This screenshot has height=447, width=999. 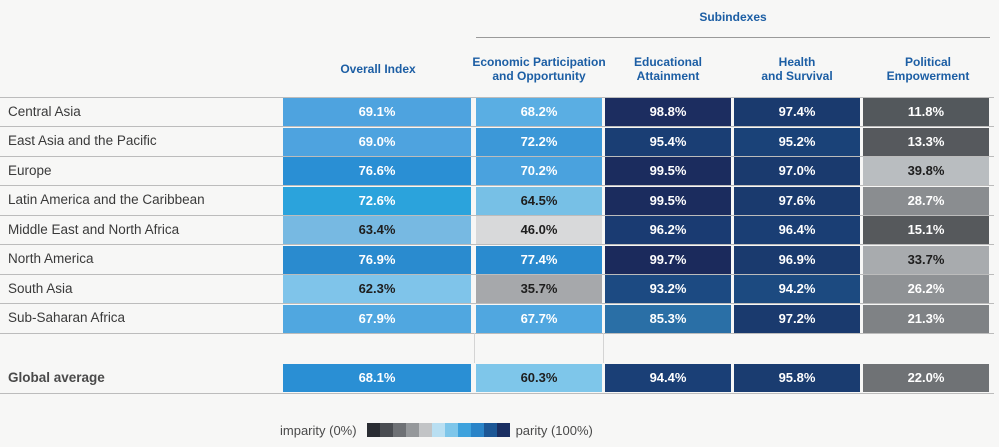 What do you see at coordinates (539, 200) in the screenshot?
I see `value-cell: 64.5%` at bounding box center [539, 200].